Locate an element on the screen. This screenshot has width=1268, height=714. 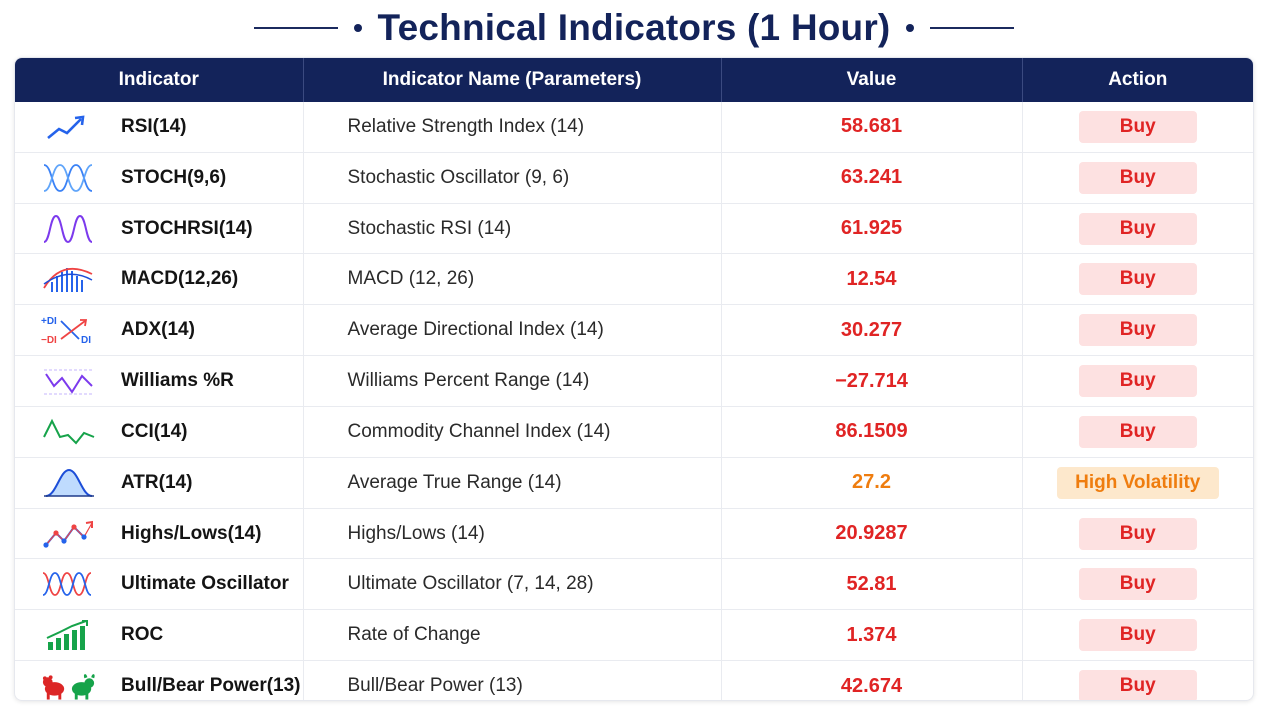
indicator-cell: STOCH(9,6) is located at coordinates (159, 178).